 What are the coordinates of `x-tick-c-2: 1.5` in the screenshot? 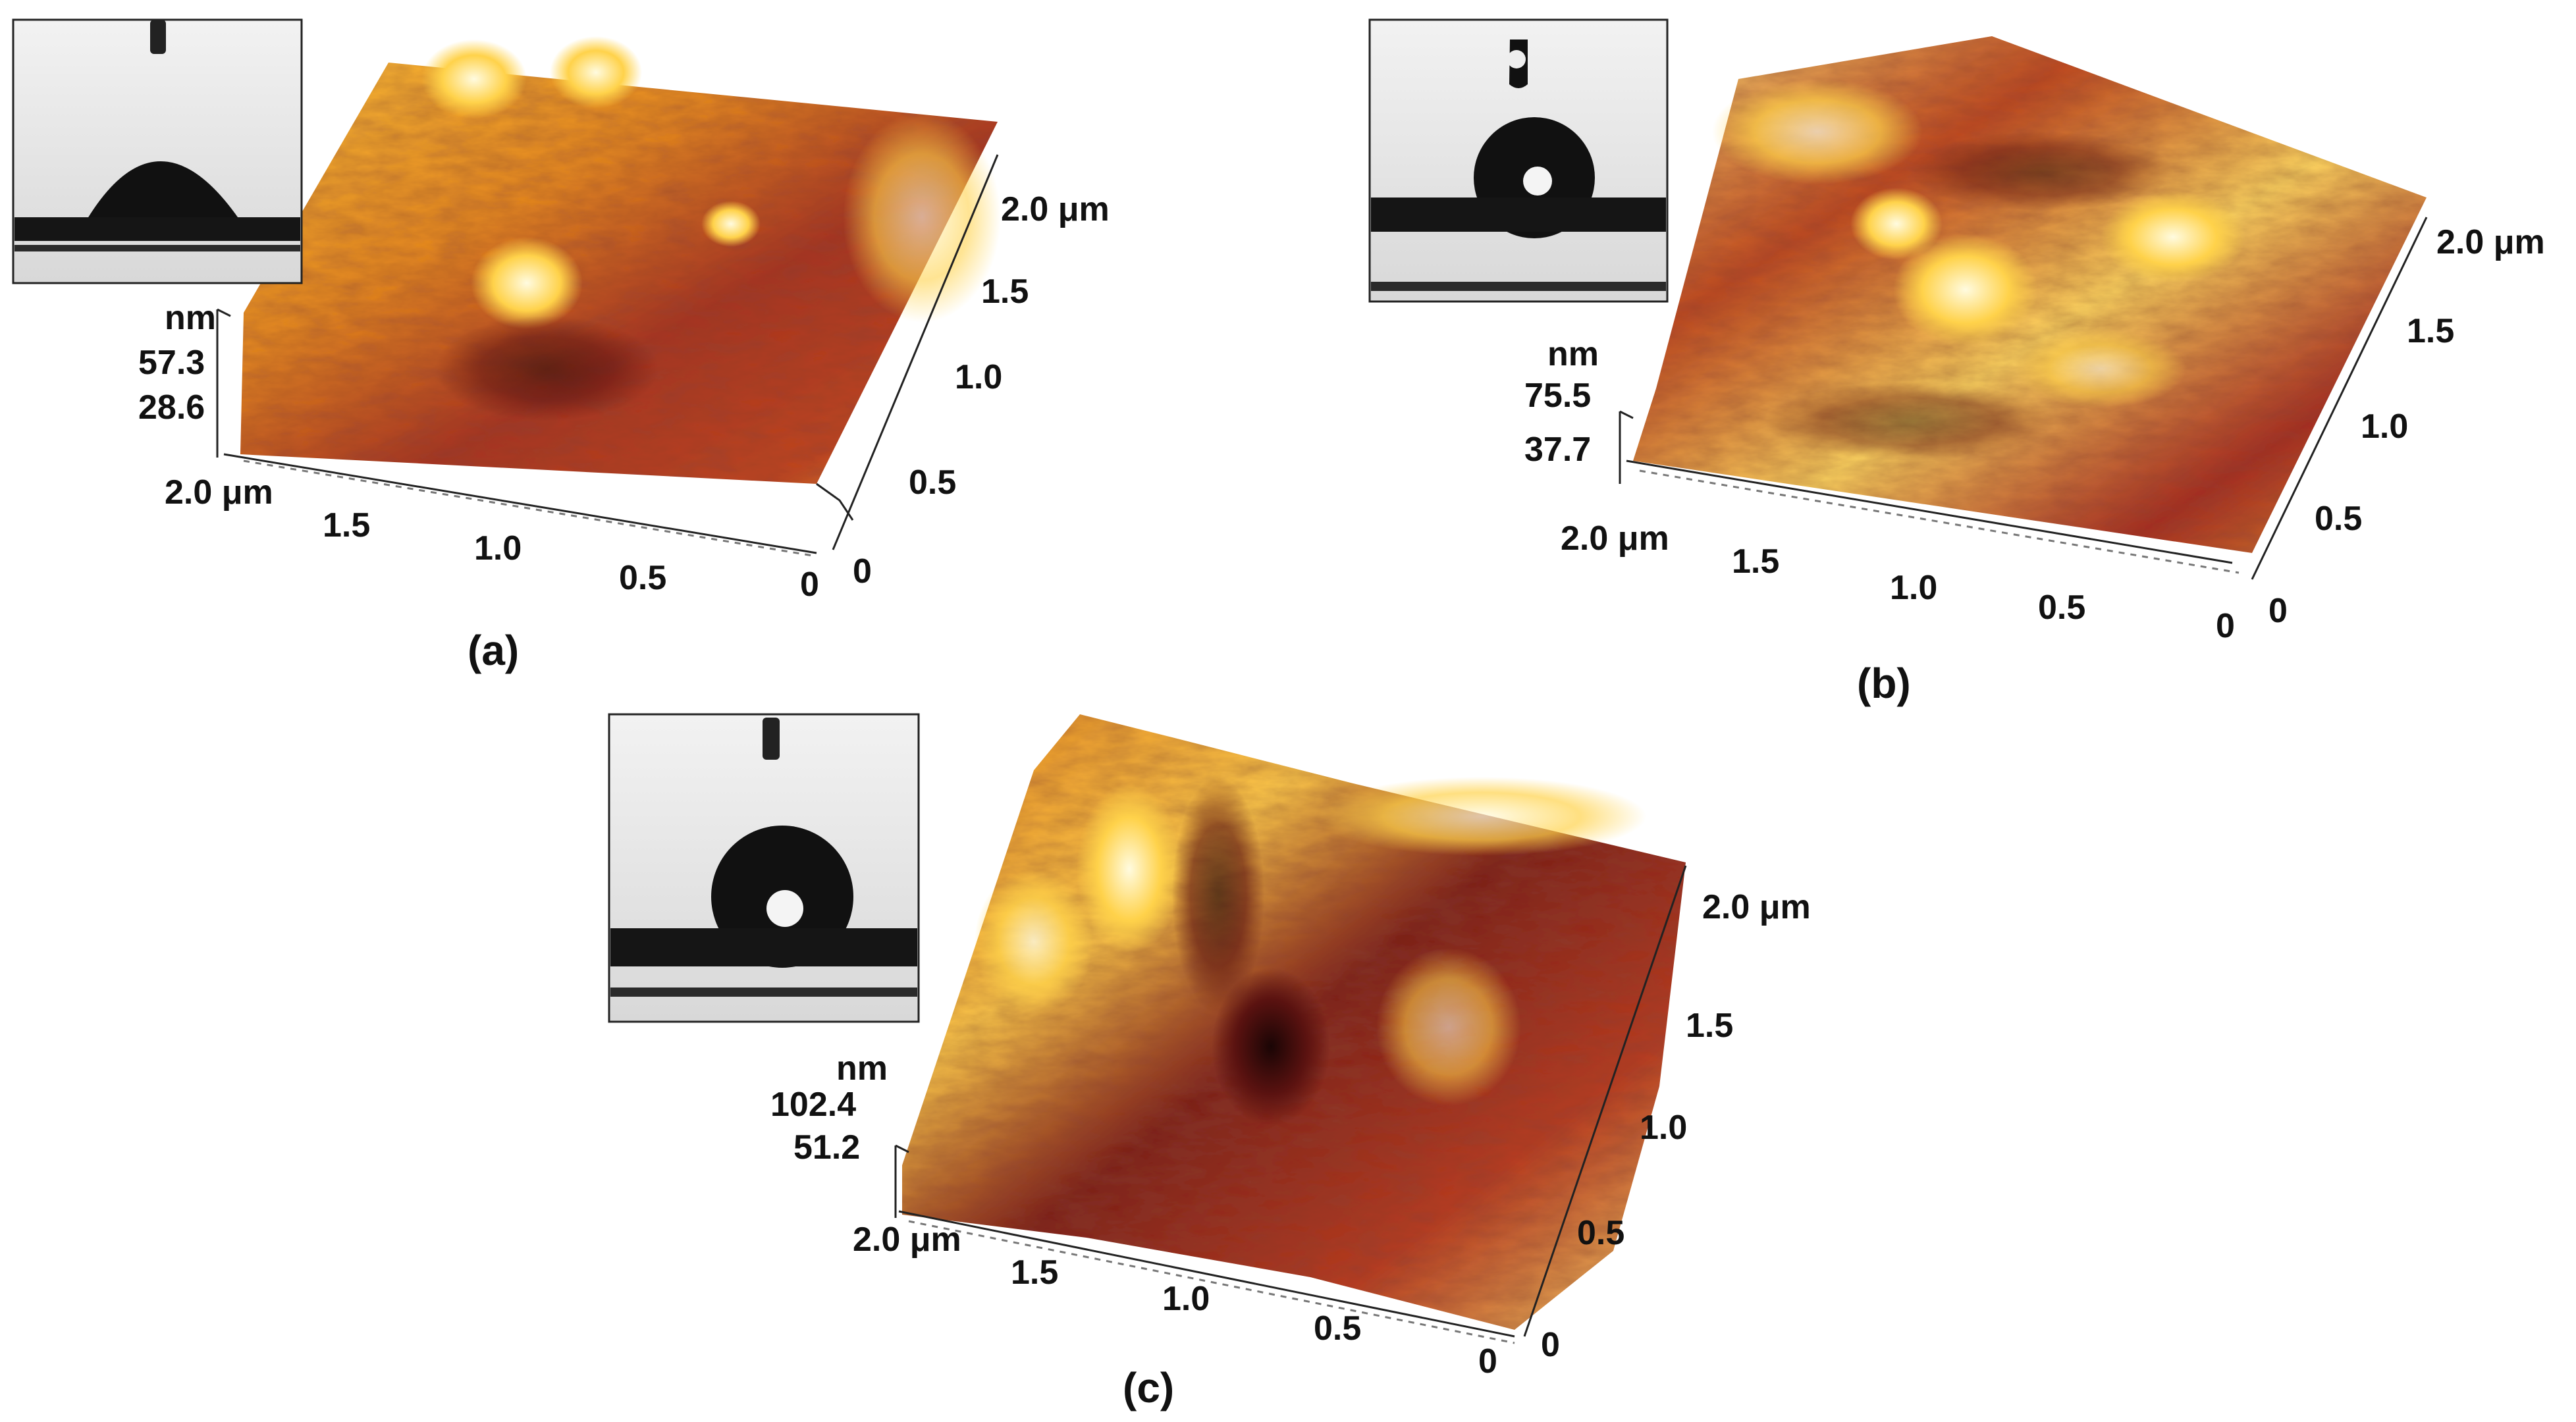 It's located at (1034, 1272).